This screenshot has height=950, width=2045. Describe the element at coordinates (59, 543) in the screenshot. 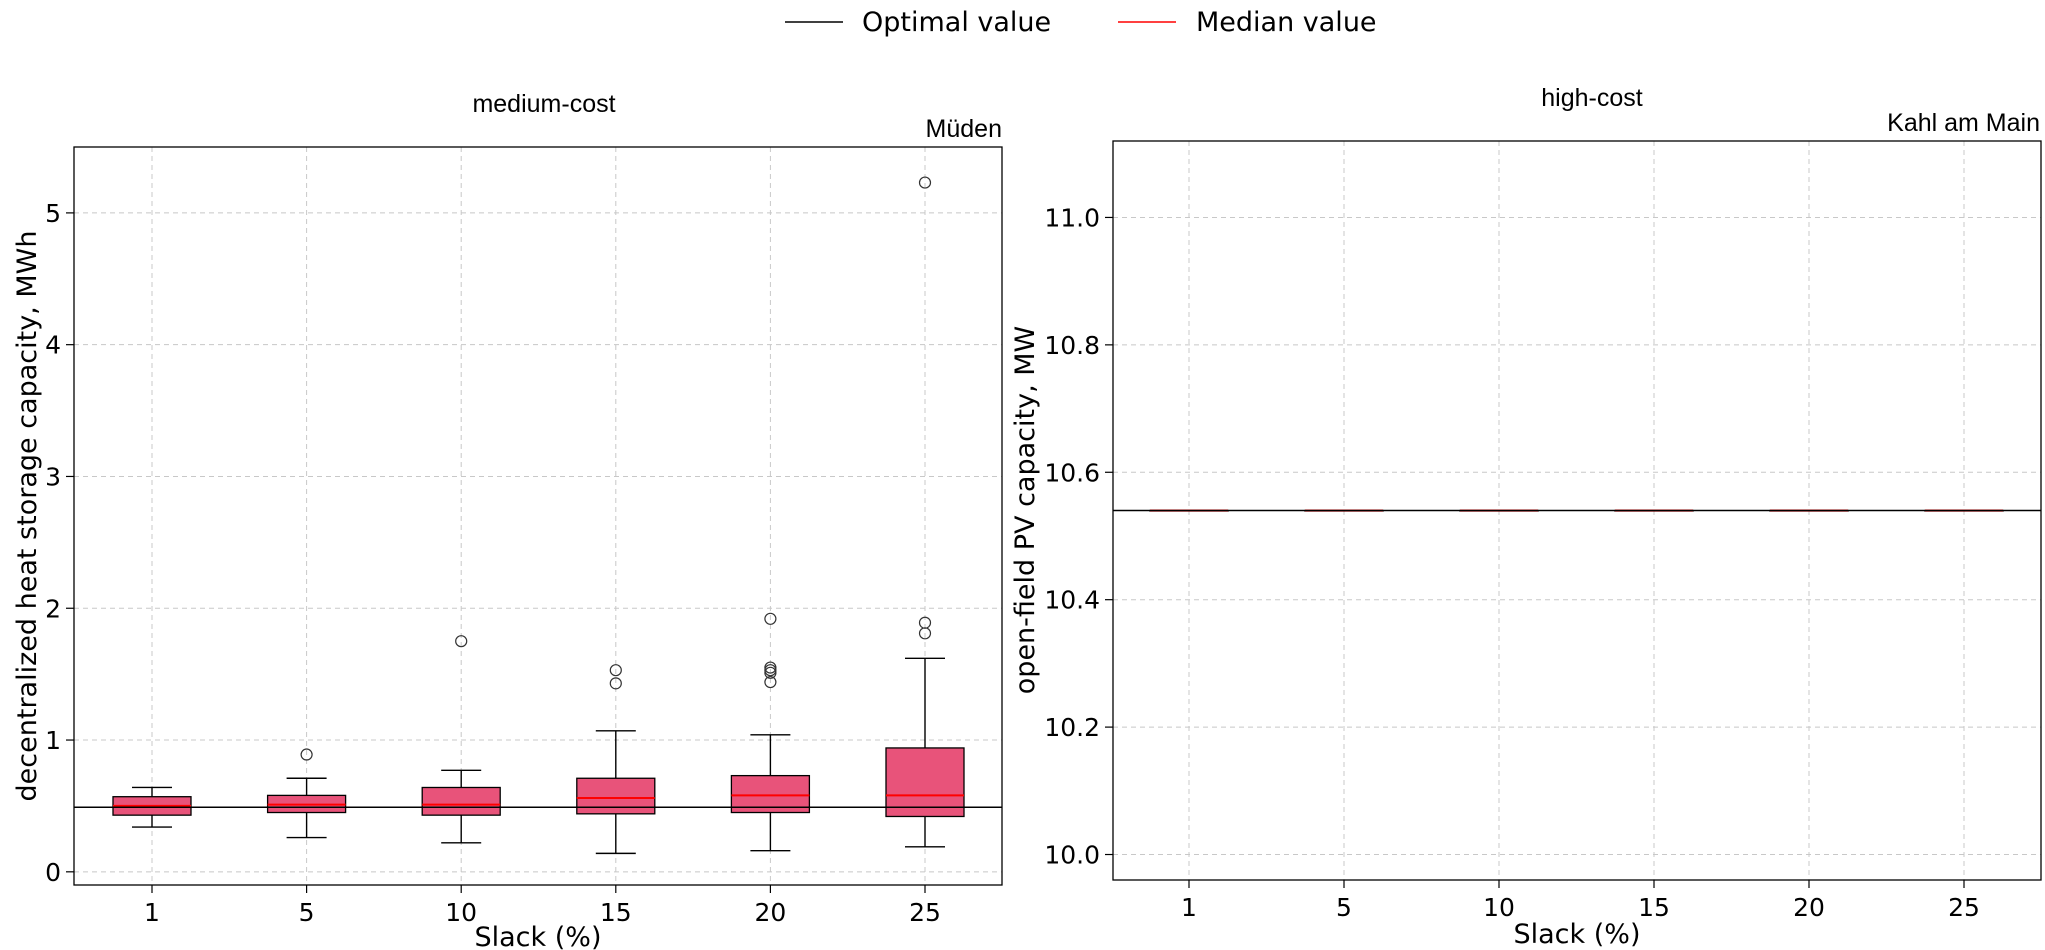

I see `y-axis: 0 1 2 3 4 5` at that location.